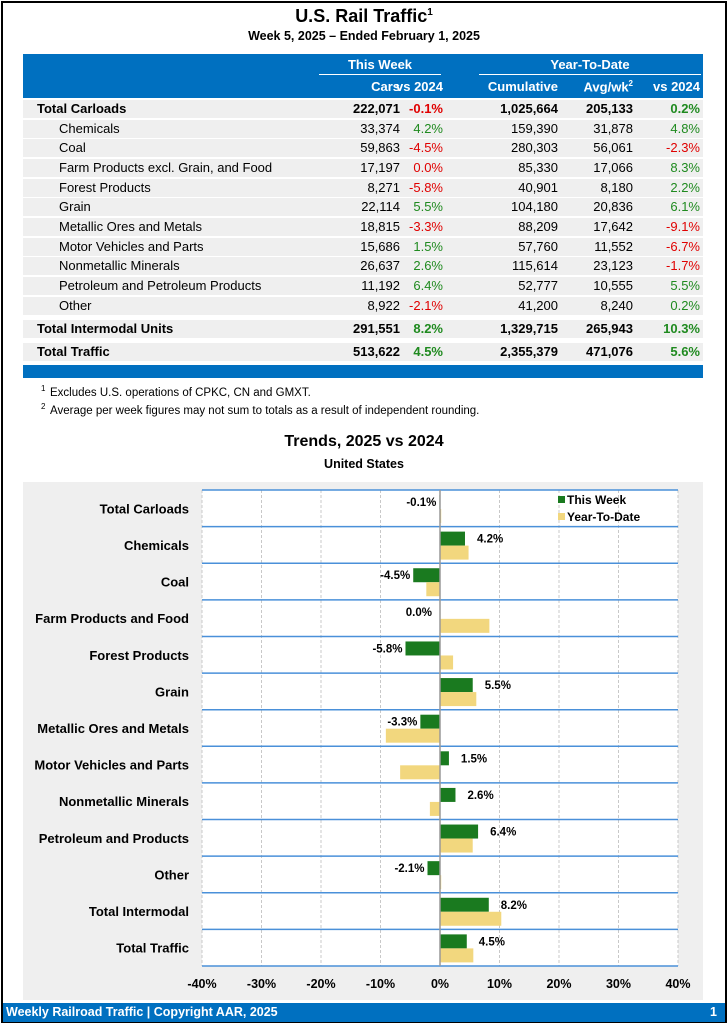 The image size is (728, 1024). What do you see at coordinates (421, 503) in the screenshot?
I see `data-label: -0.1%` at bounding box center [421, 503].